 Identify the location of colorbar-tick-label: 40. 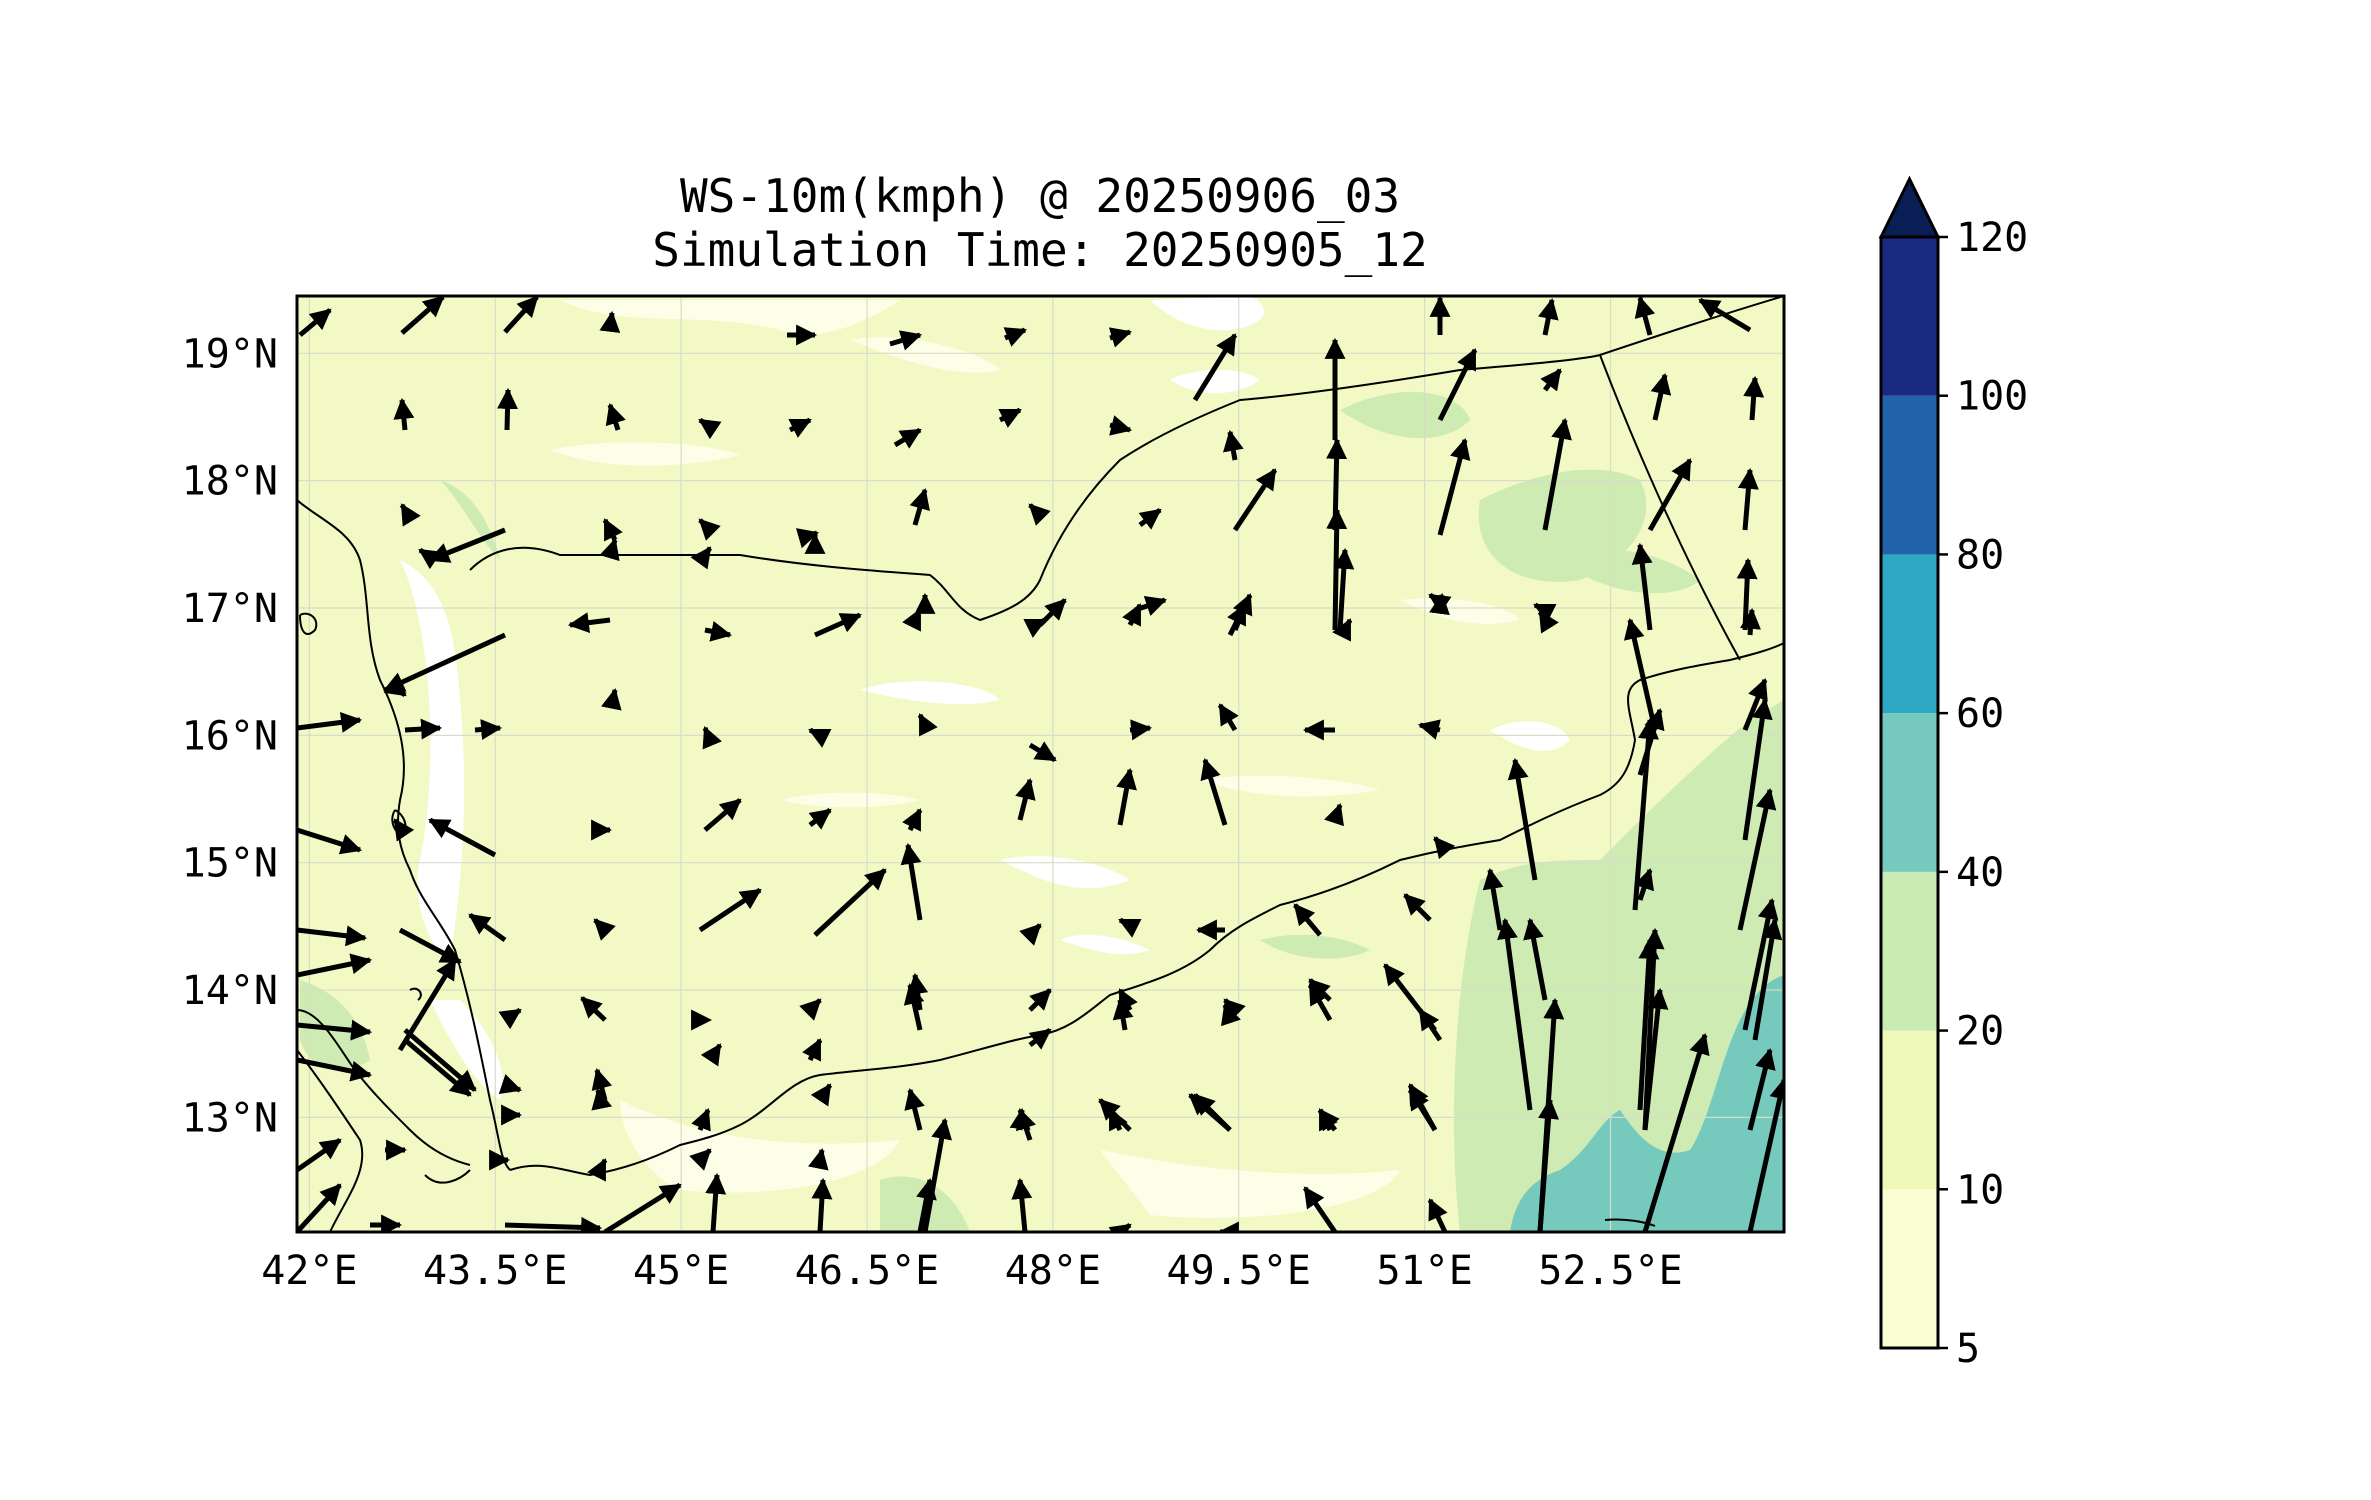
(1980, 873).